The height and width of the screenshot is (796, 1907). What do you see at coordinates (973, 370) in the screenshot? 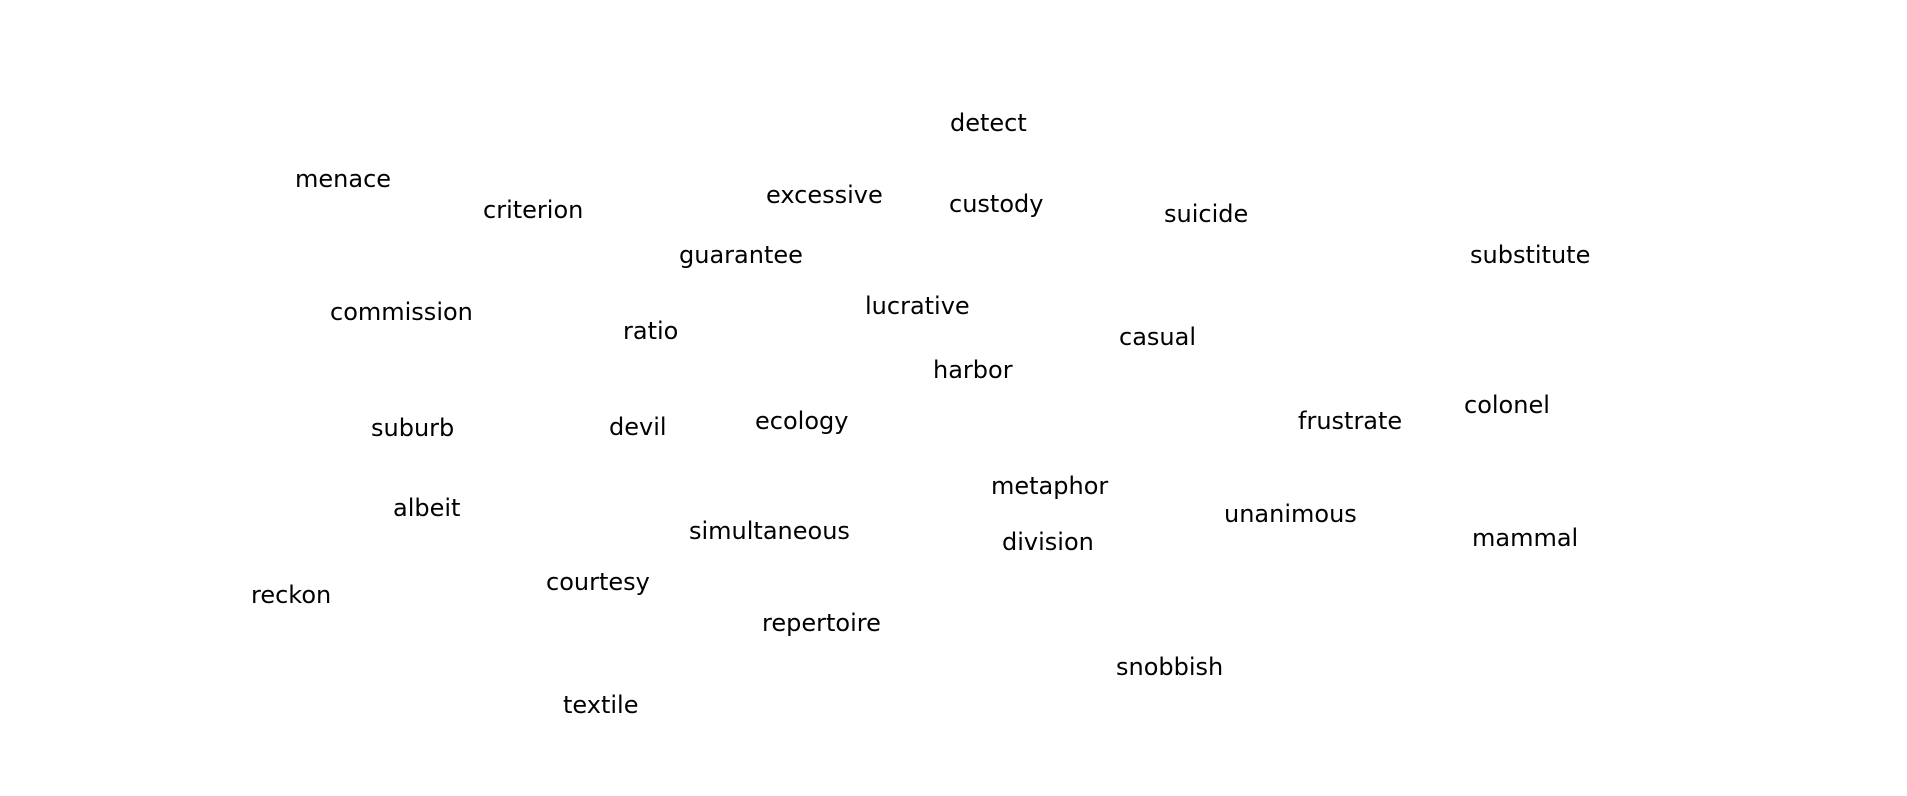
I see `word-harbor: harbor` at bounding box center [973, 370].